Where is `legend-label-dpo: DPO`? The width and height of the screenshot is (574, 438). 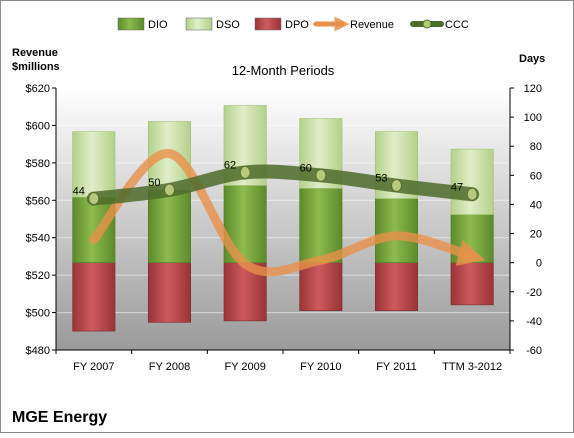 legend-label-dpo: DPO is located at coordinates (297, 25).